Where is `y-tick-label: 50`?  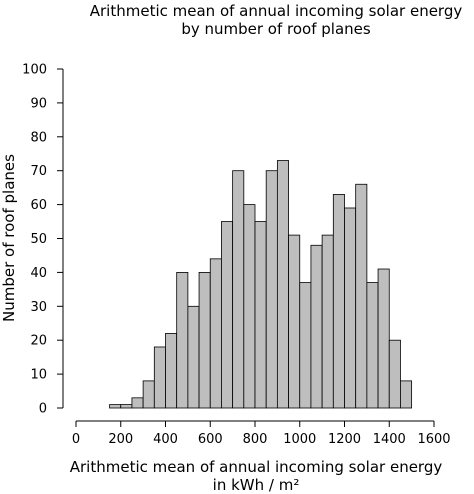
y-tick-label: 50 is located at coordinates (38, 239).